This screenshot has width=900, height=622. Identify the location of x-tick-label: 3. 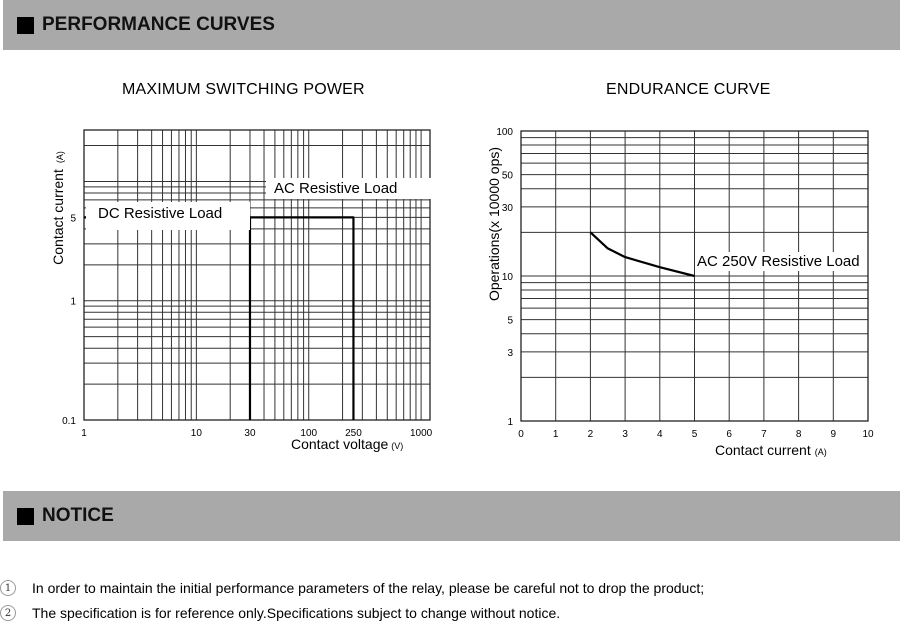
(625, 434).